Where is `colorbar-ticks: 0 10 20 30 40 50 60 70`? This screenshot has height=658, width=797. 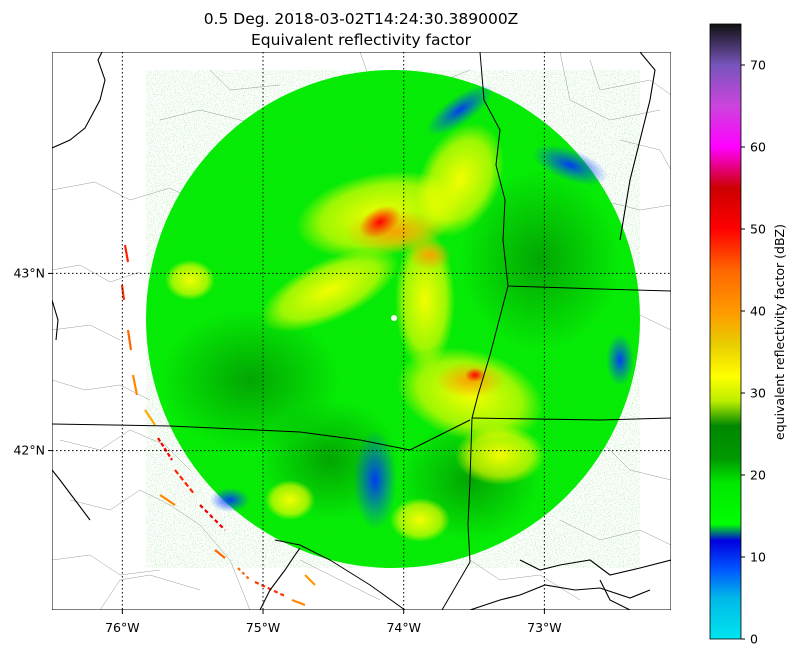 colorbar-ticks: 0 10 20 30 40 50 60 70 is located at coordinates (753, 352).